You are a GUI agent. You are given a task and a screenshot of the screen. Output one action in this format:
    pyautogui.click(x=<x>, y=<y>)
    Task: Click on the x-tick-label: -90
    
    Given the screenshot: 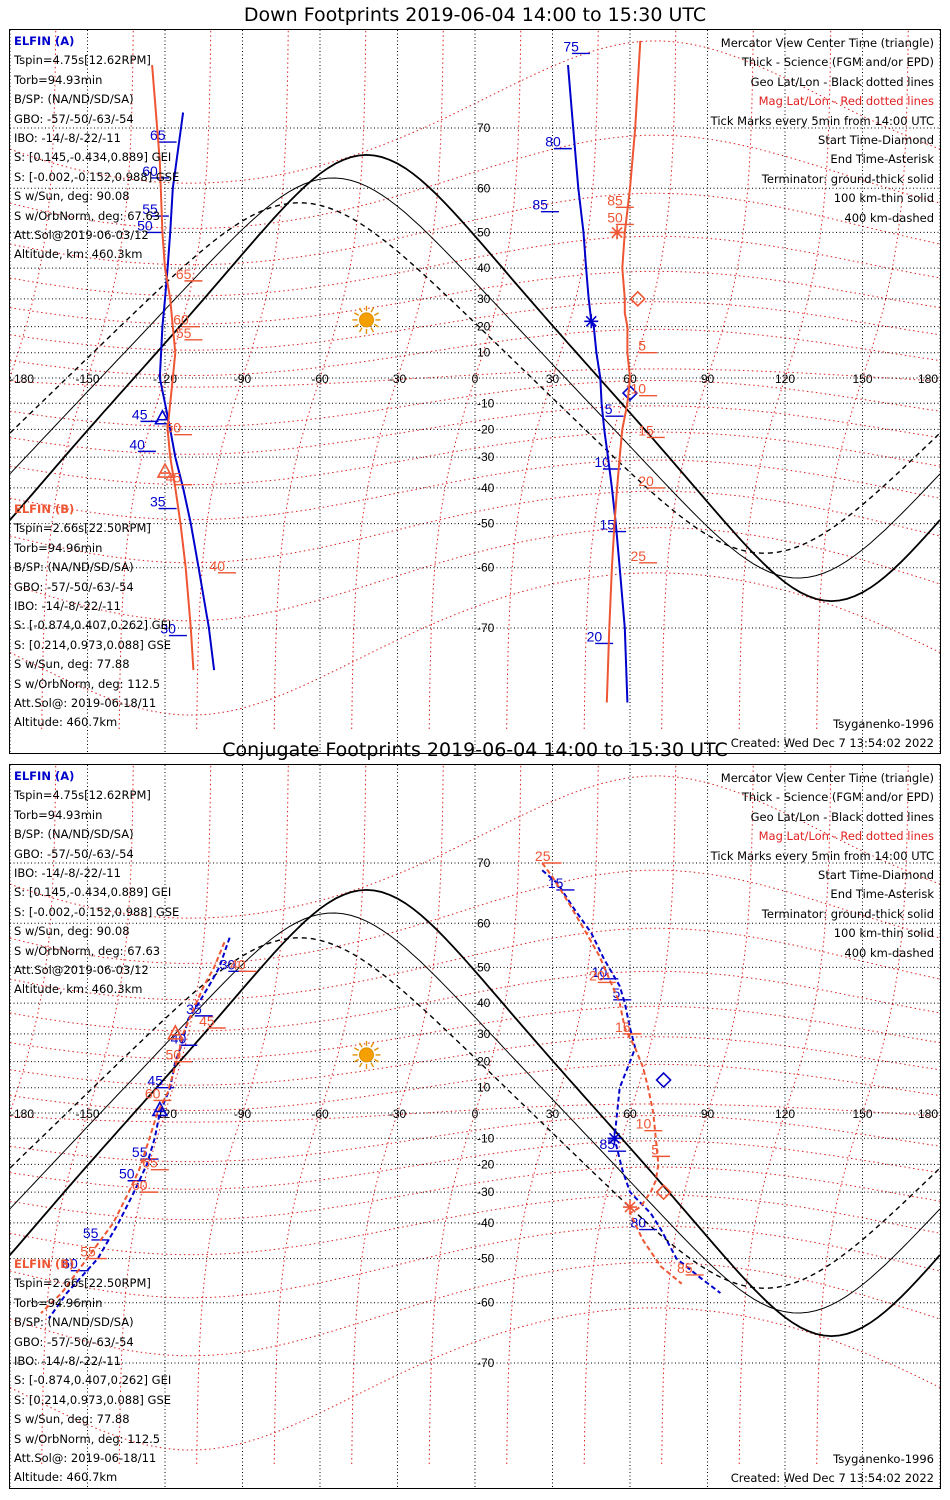 What is the action you would take?
    pyautogui.click(x=243, y=1114)
    